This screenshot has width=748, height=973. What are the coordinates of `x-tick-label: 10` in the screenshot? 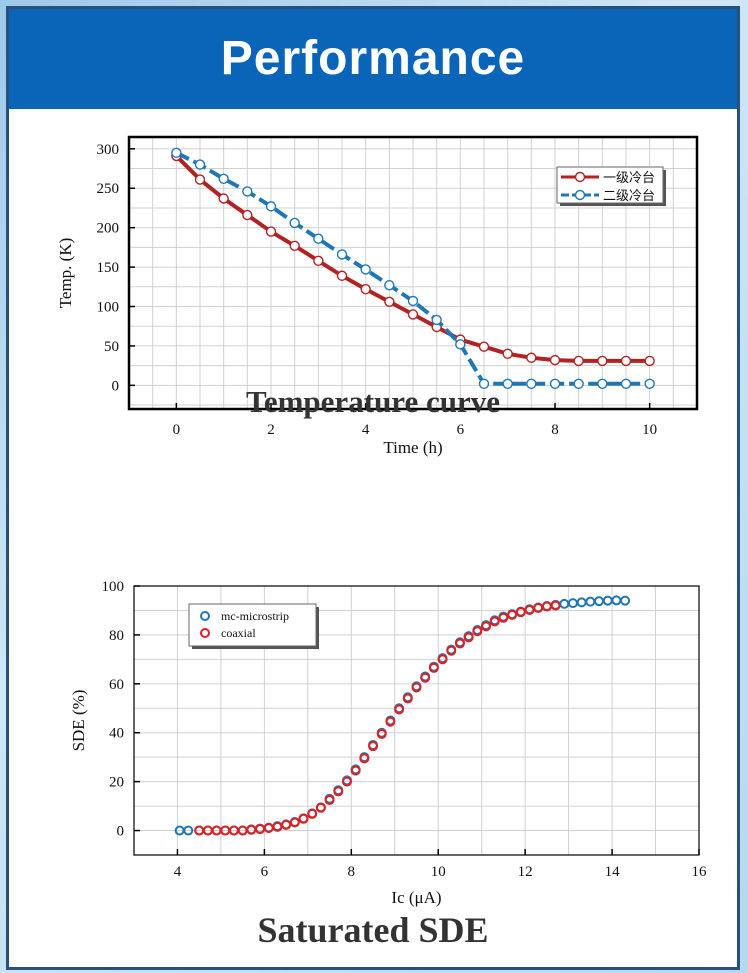 It's located at (438, 872).